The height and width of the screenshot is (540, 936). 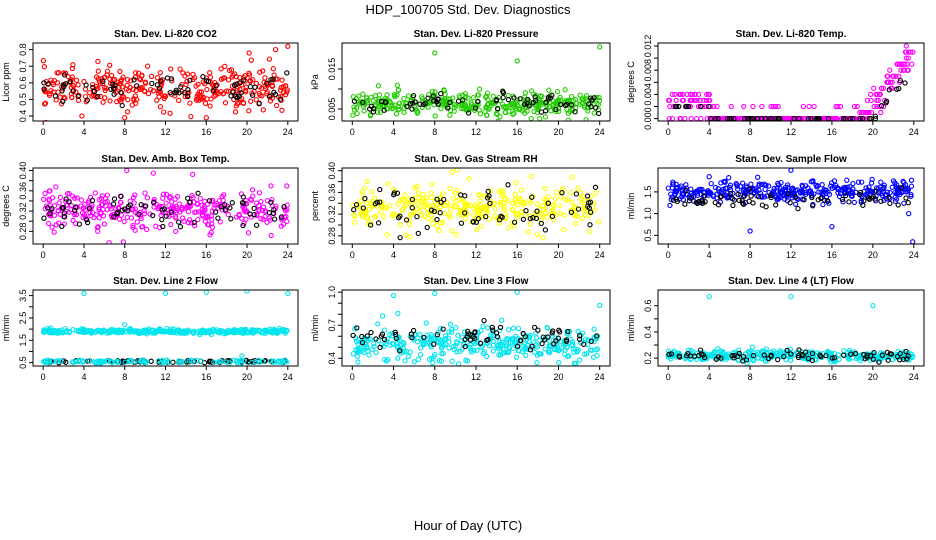 I want to click on x-tick-label: 4, so click(x=83, y=255).